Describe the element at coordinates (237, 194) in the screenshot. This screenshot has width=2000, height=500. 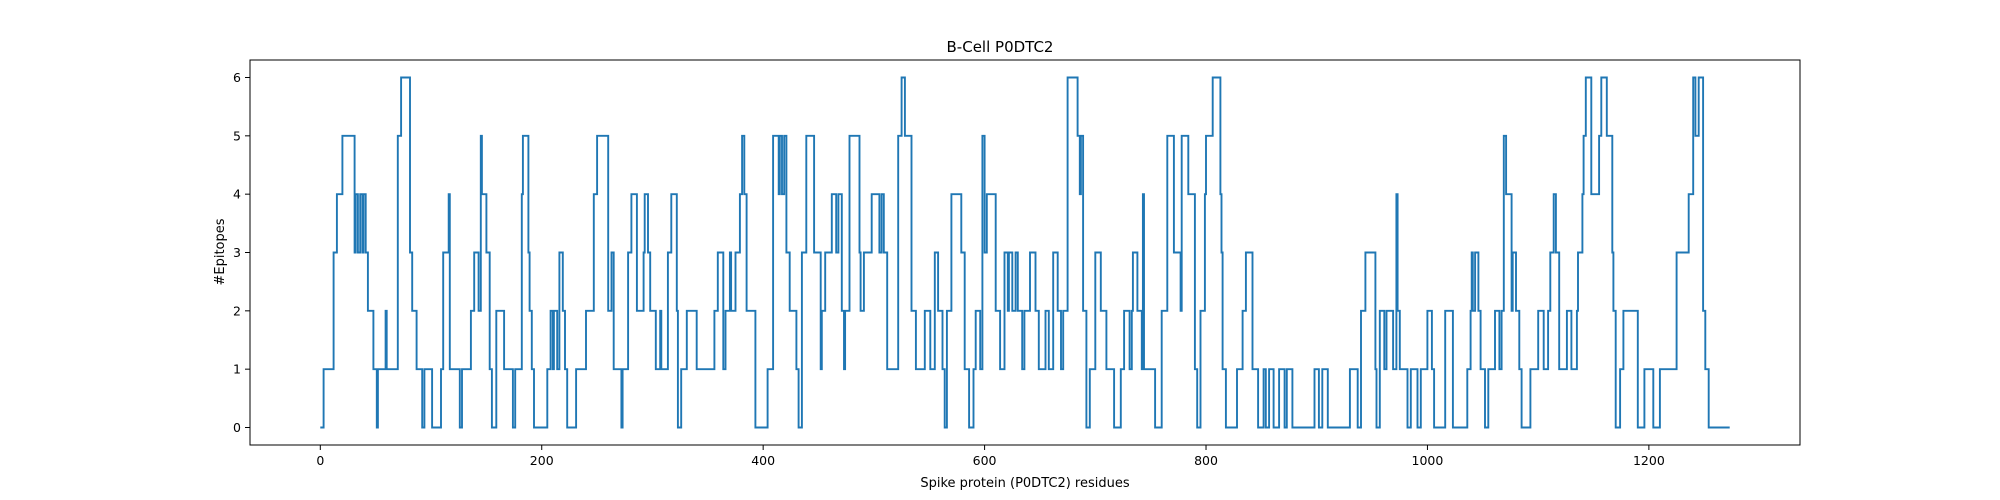
I see `y-tick-label: 4` at that location.